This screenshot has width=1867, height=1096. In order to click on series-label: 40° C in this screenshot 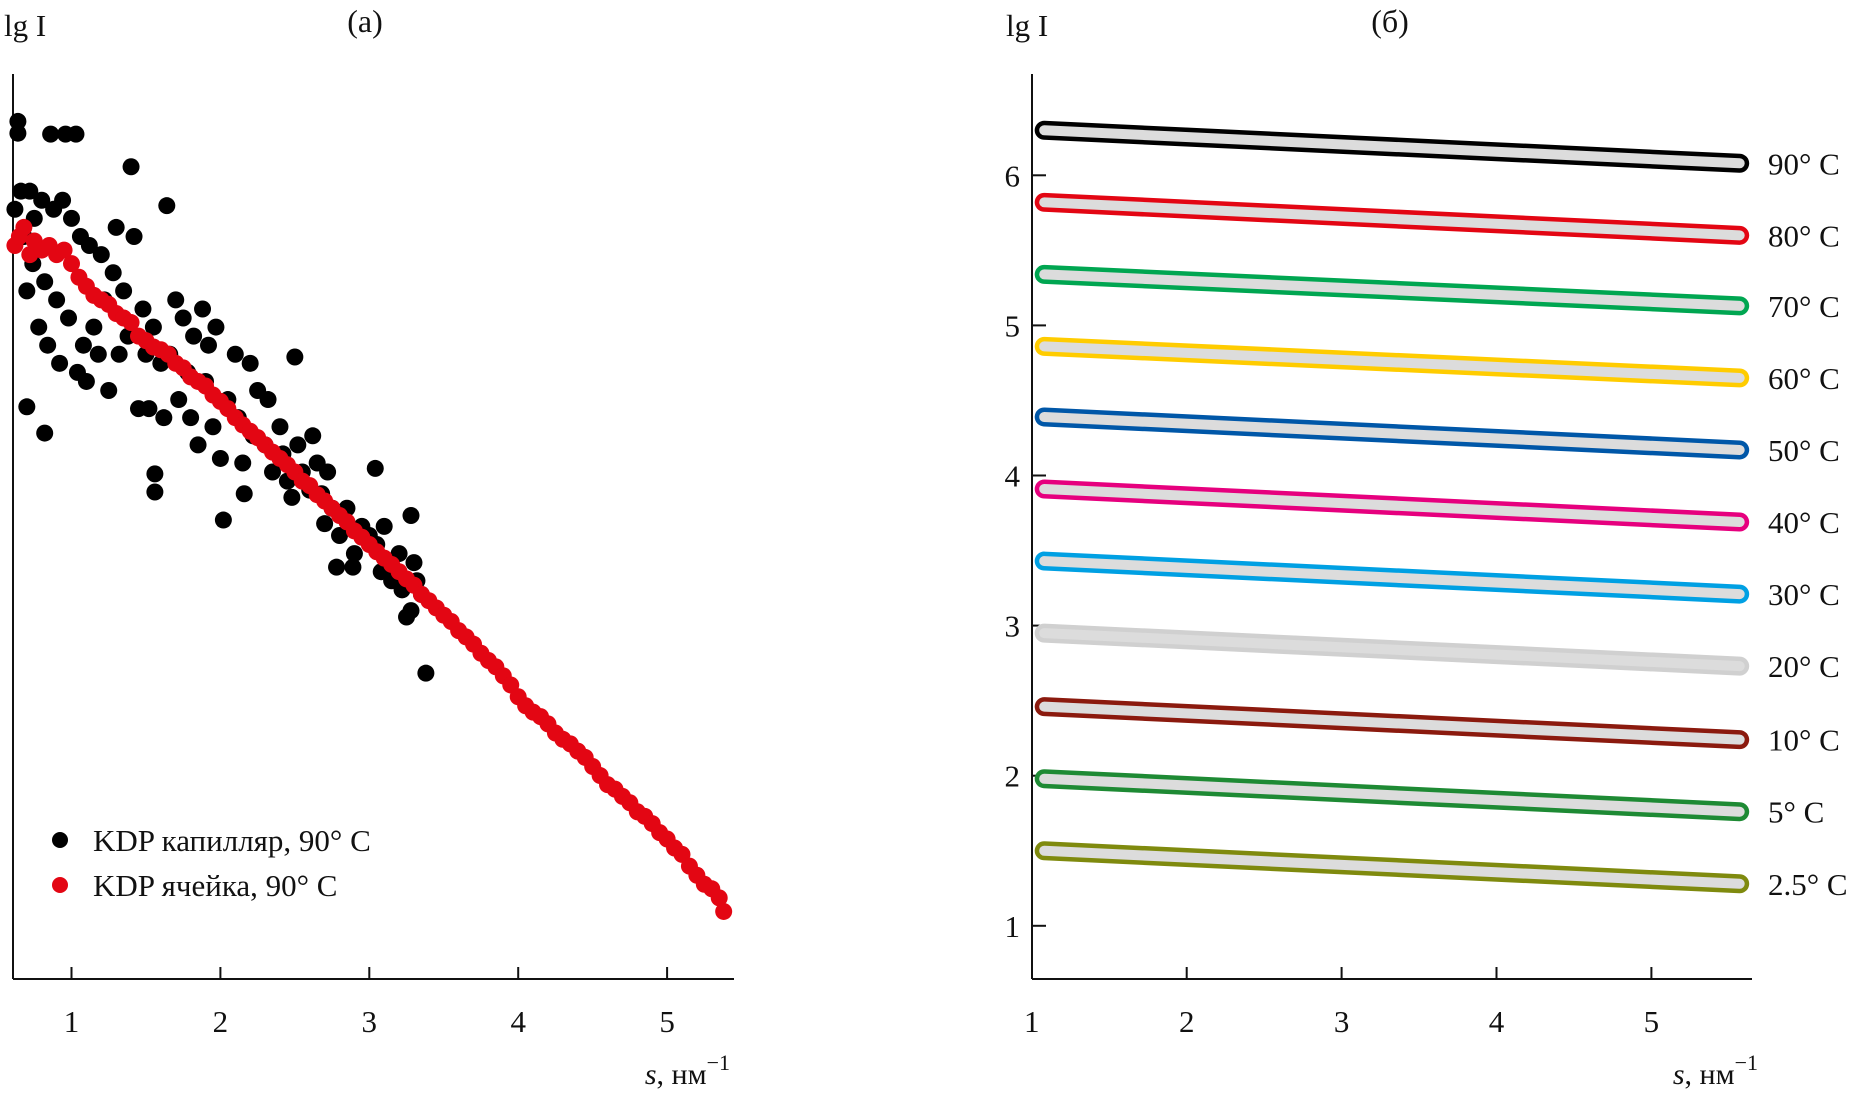, I will do `click(1804, 522)`.